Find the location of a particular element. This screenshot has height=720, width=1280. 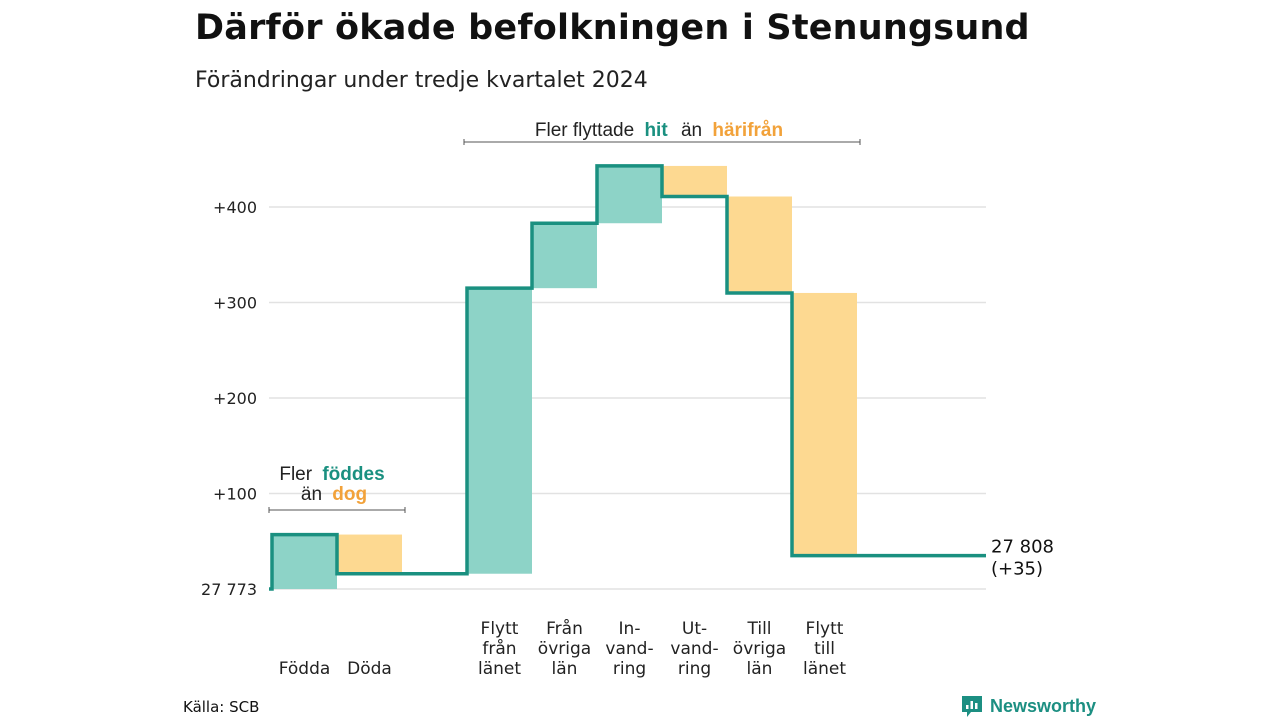

end-change-label: (+35) is located at coordinates (1017, 569).